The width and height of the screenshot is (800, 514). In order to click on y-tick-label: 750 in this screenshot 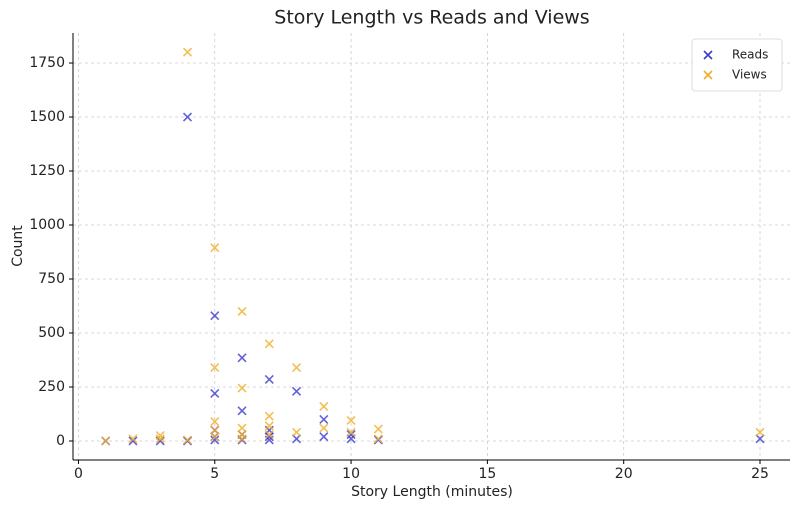, I will do `click(51, 279)`.